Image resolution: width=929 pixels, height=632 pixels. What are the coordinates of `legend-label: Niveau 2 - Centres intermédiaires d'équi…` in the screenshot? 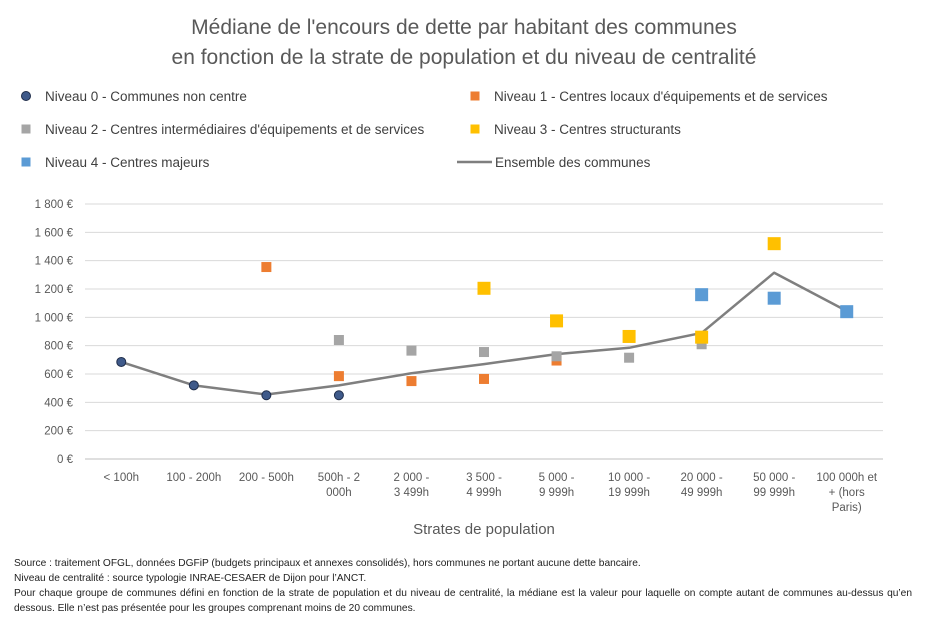 It's located at (235, 129).